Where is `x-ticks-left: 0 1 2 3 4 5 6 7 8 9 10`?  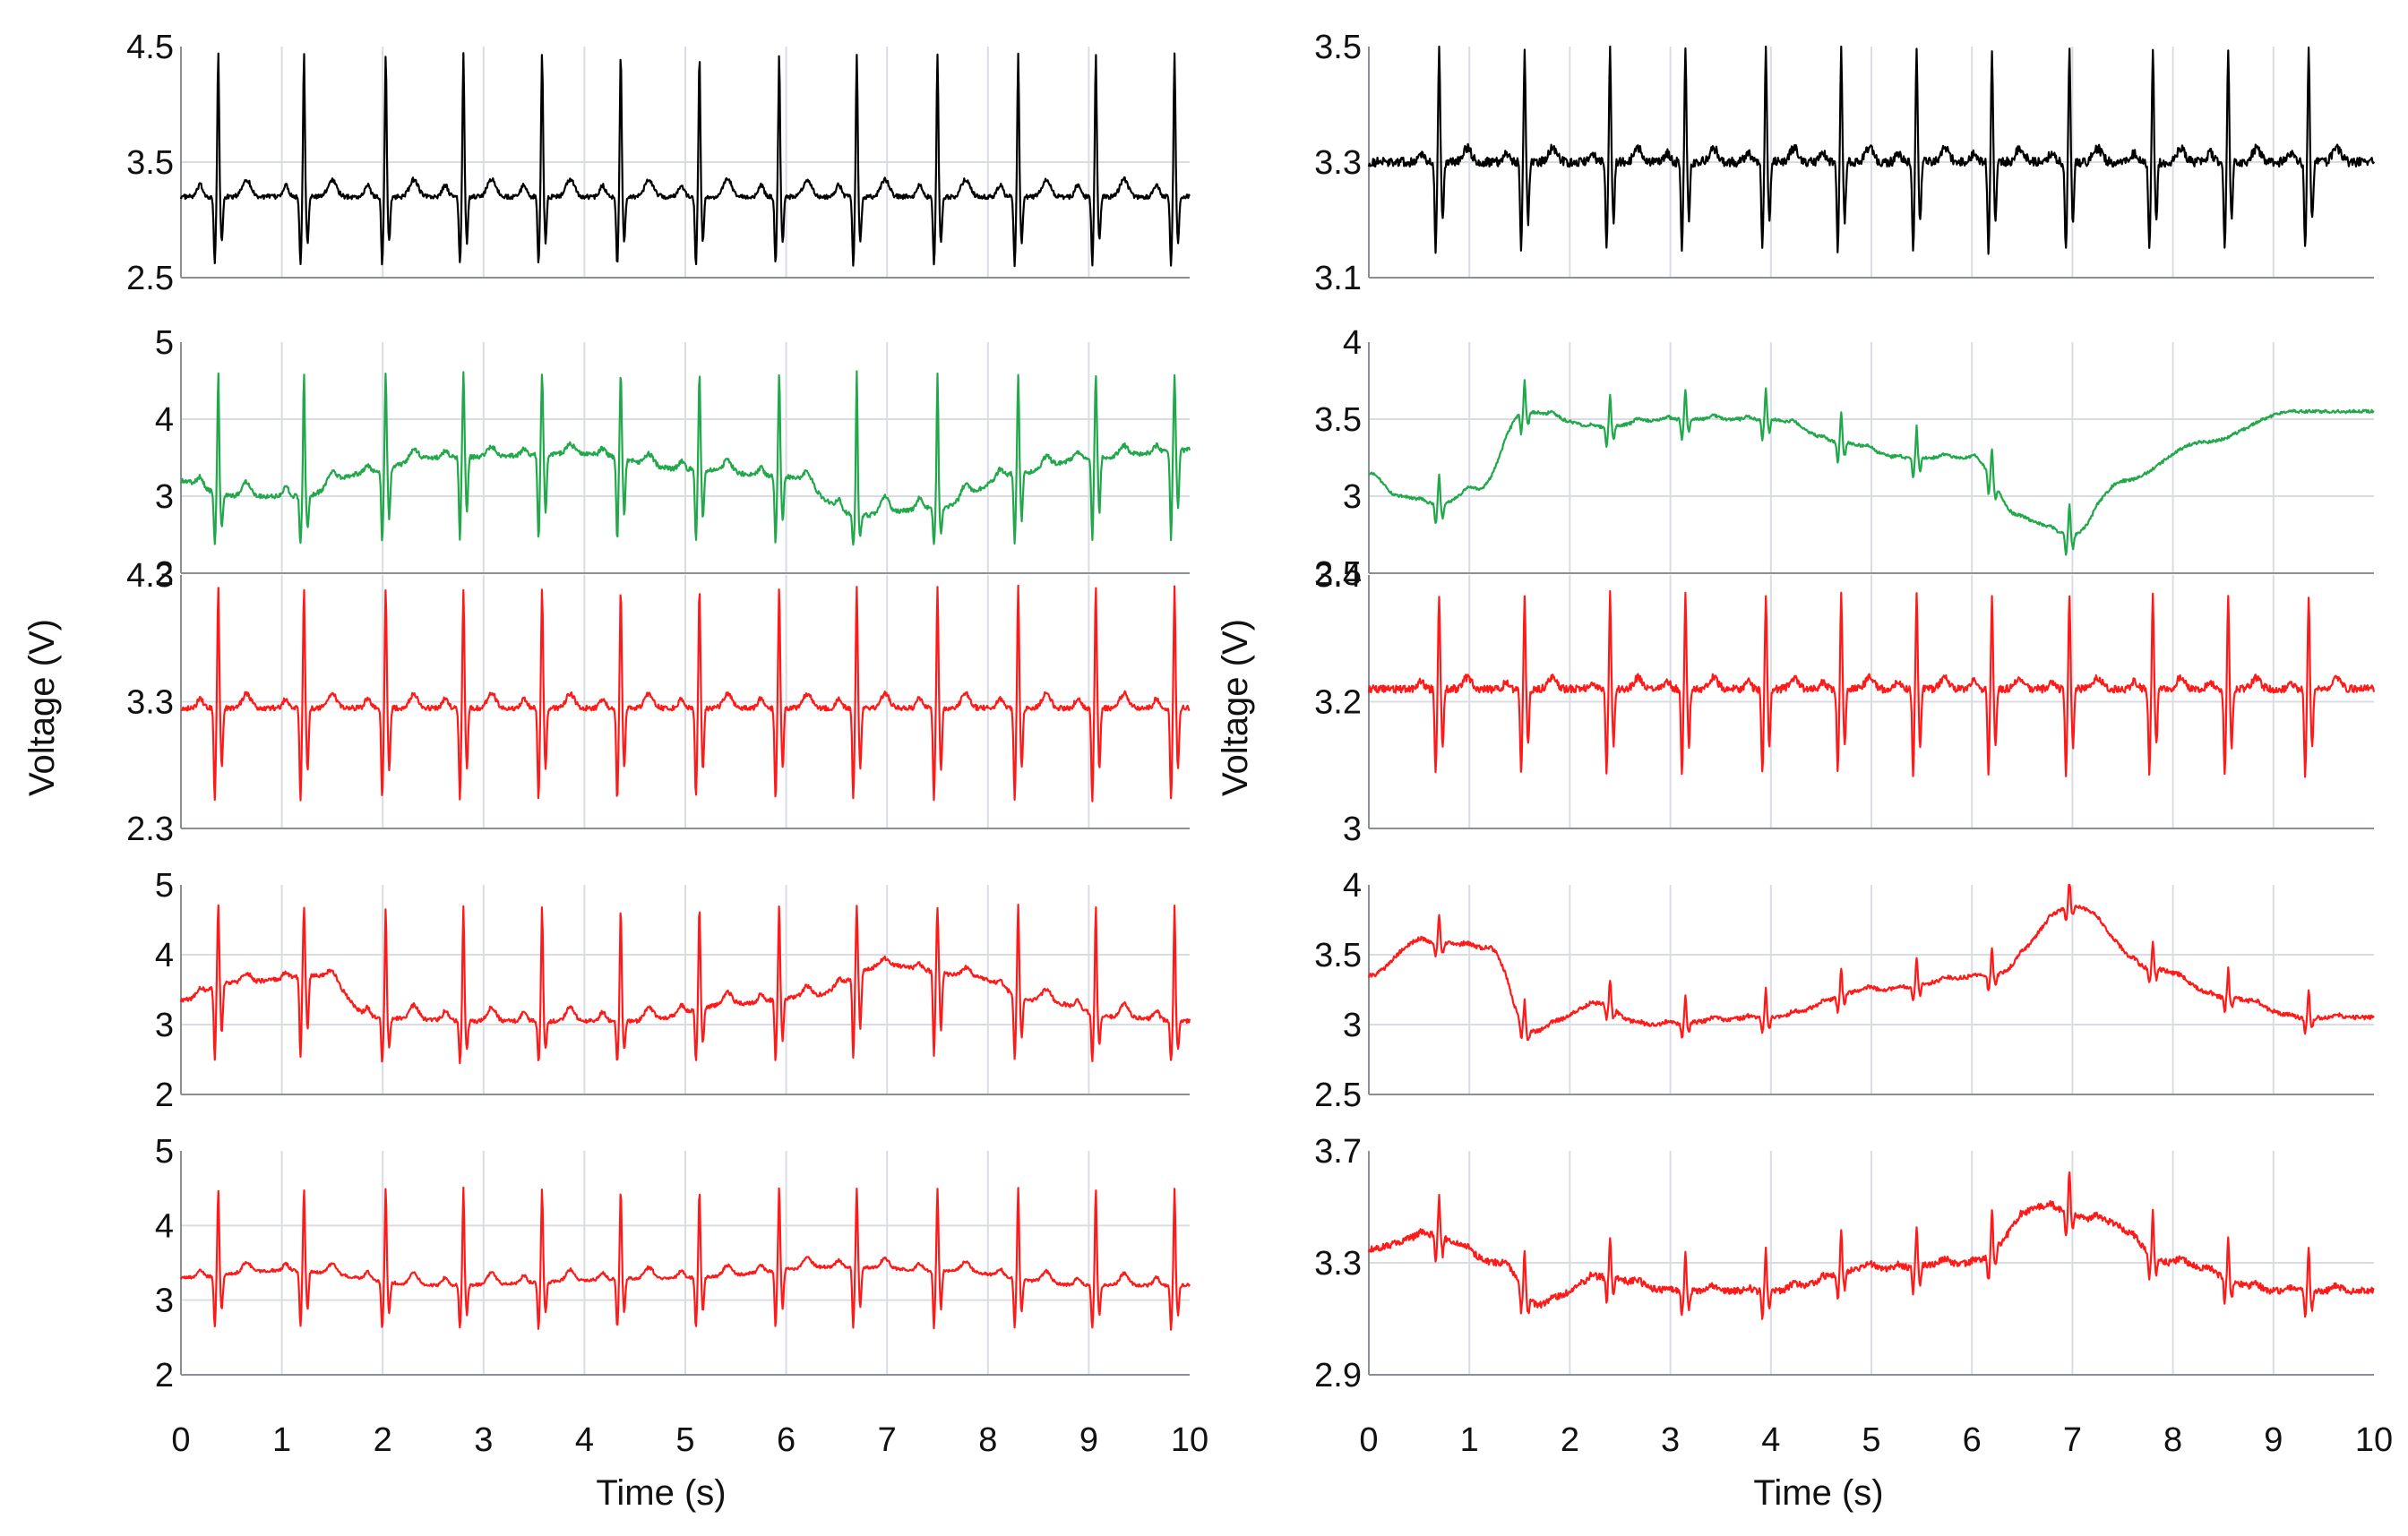
x-ticks-left: 0 1 2 3 4 5 6 7 8 9 10 is located at coordinates (689, 1440).